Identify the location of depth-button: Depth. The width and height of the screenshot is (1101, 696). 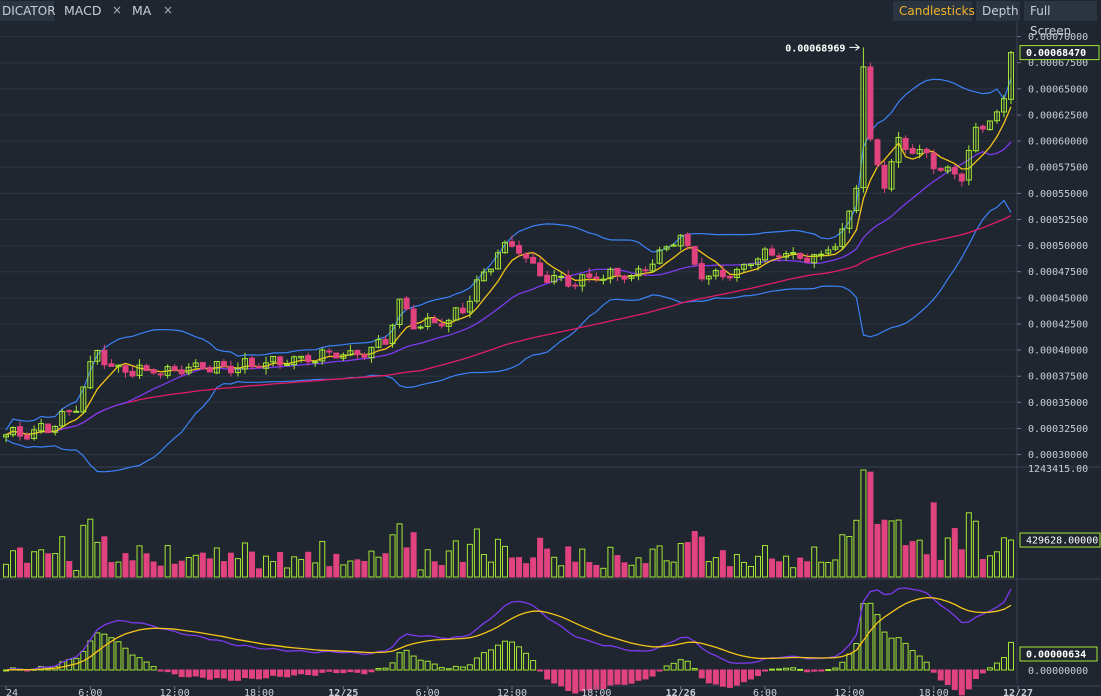
(998, 11).